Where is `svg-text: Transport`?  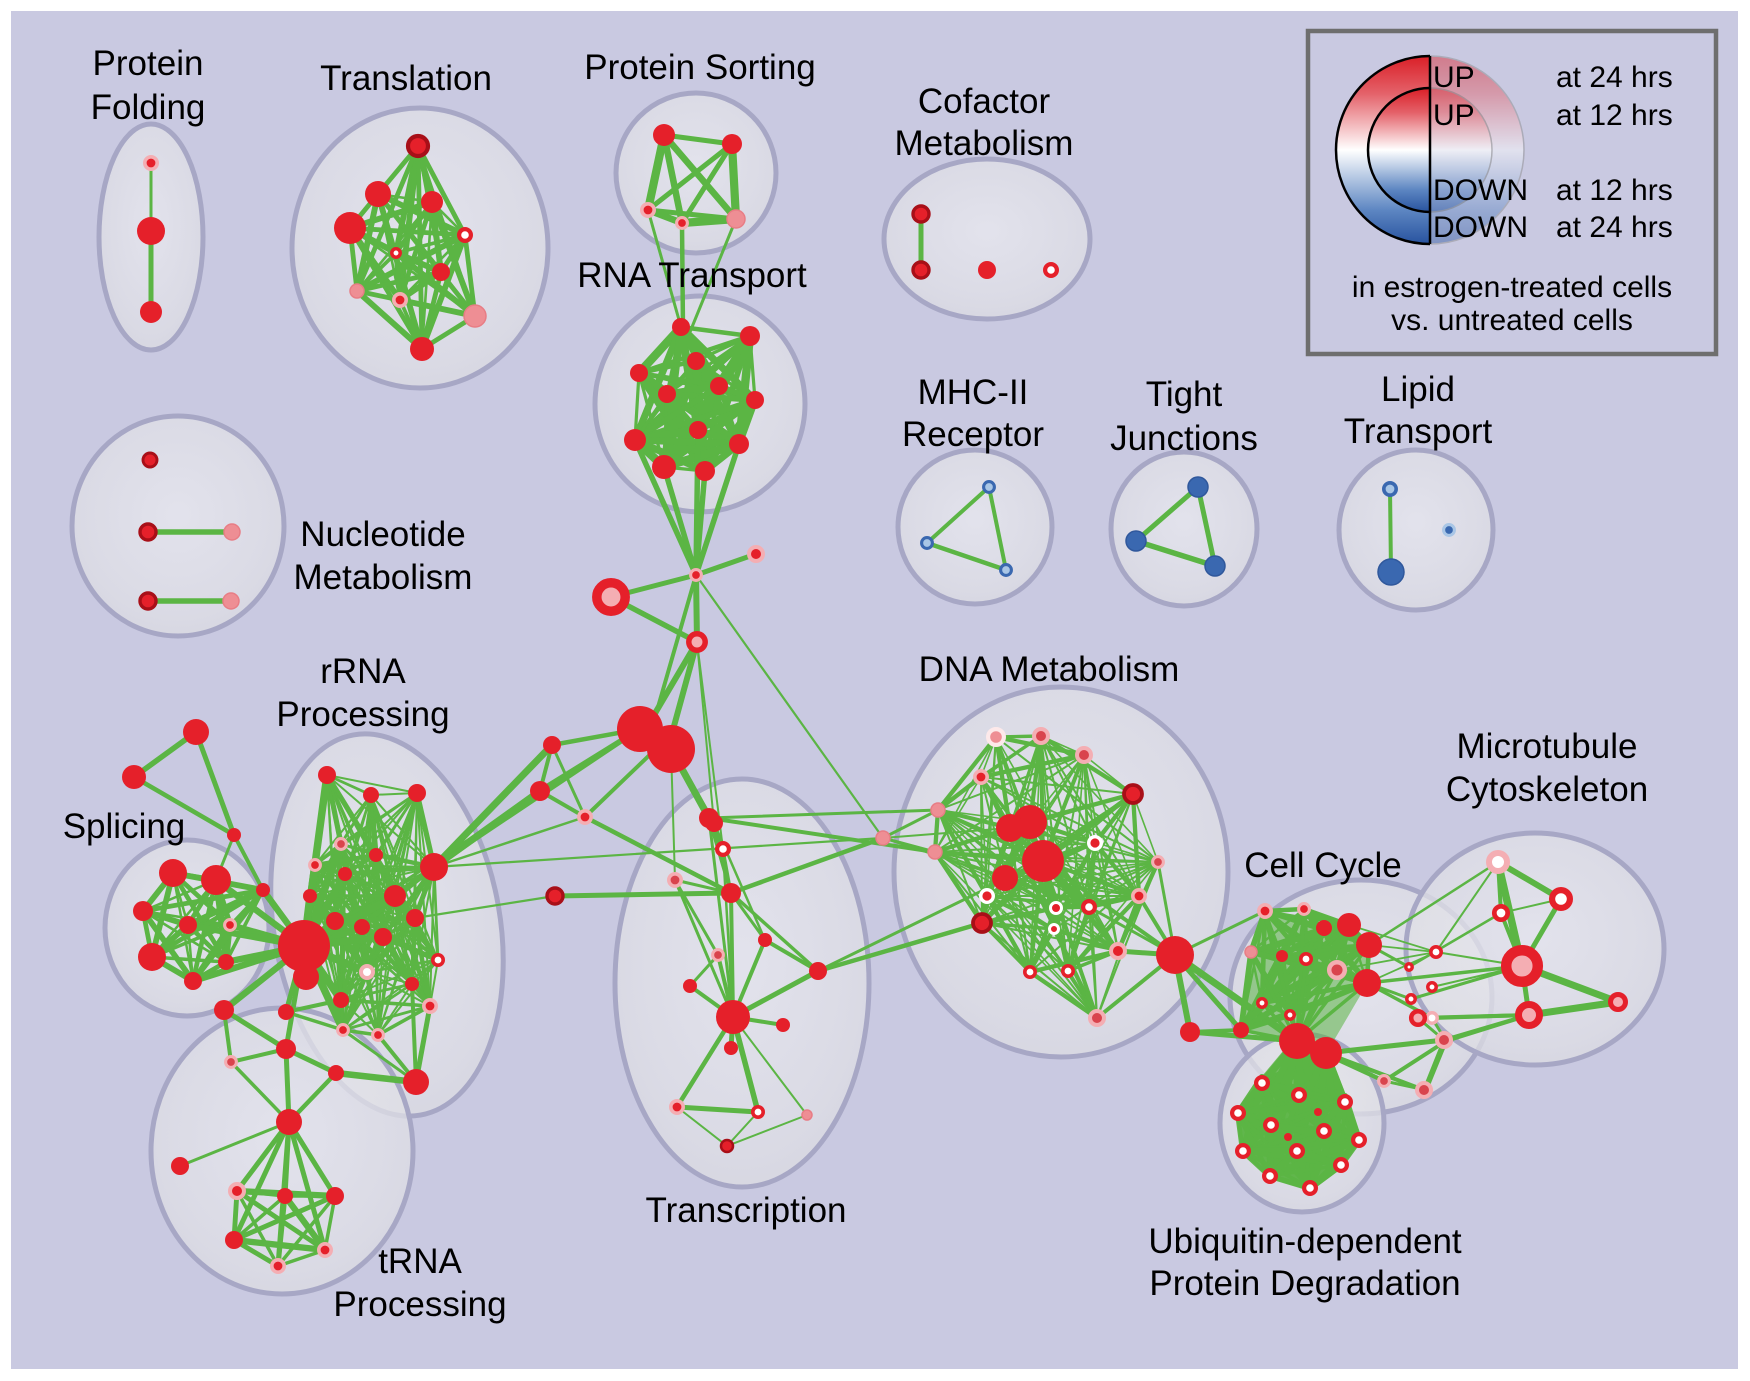 svg-text: Transport is located at coordinates (1418, 431).